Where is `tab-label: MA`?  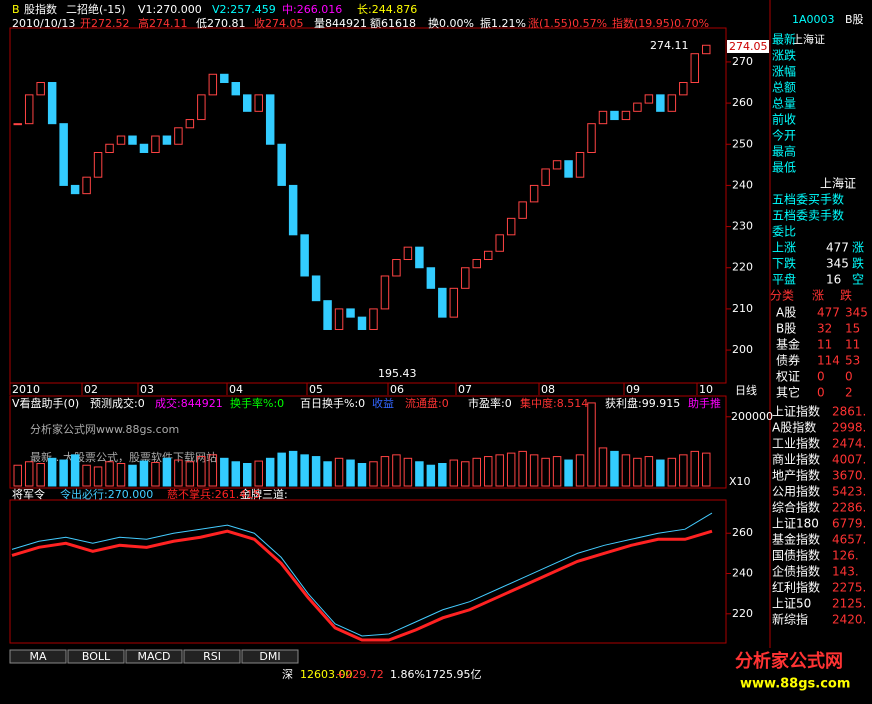 tab-label: MA is located at coordinates (37, 656).